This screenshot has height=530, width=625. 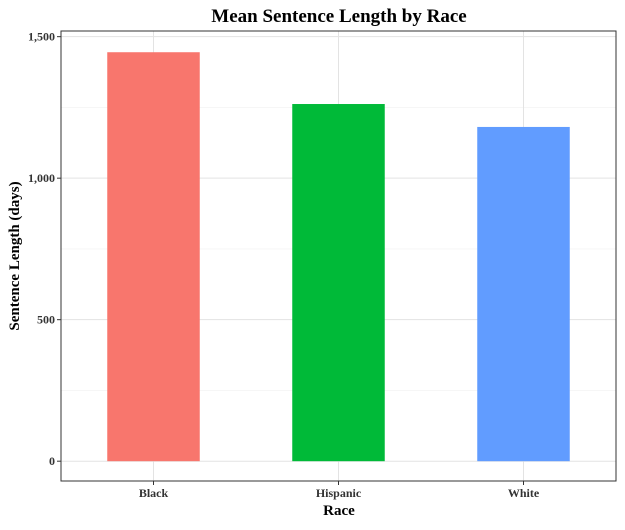 What do you see at coordinates (338, 16) in the screenshot?
I see `chart-title: Mean Sentence Length by Race` at bounding box center [338, 16].